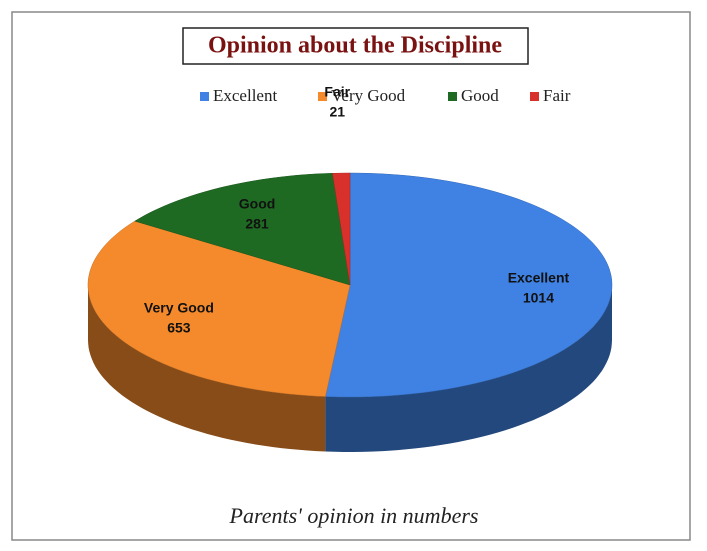 Image resolution: width=707 pixels, height=551 pixels. Describe the element at coordinates (245, 95) in the screenshot. I see `legend-label: Excellent` at that location.